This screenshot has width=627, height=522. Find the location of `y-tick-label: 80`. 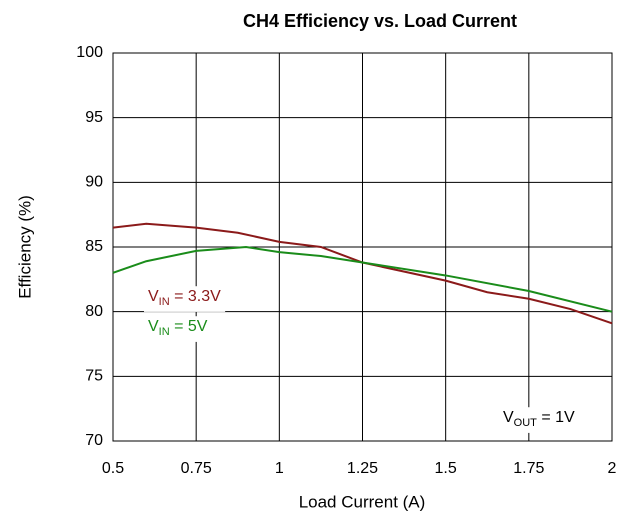

y-tick-label: 80 is located at coordinates (94, 311).